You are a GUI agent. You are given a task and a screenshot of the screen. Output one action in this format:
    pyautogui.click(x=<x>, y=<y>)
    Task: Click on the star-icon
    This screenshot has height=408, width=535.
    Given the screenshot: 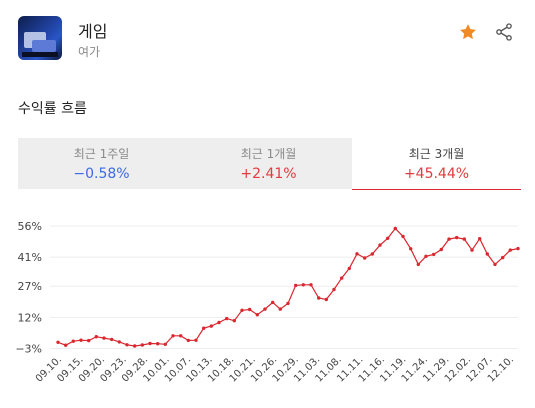 What is the action you would take?
    pyautogui.click(x=468, y=32)
    